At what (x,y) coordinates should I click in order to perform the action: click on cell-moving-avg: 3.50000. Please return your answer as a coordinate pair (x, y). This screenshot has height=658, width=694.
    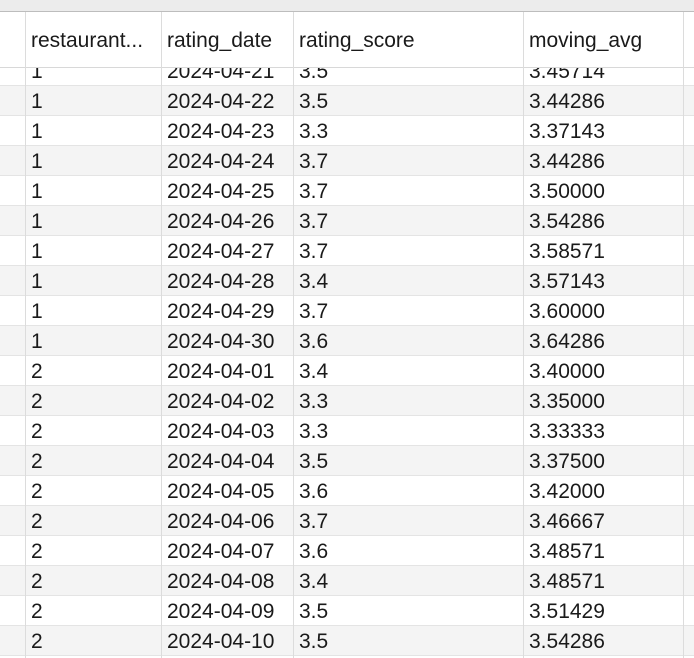
    Looking at the image, I should click on (567, 191).